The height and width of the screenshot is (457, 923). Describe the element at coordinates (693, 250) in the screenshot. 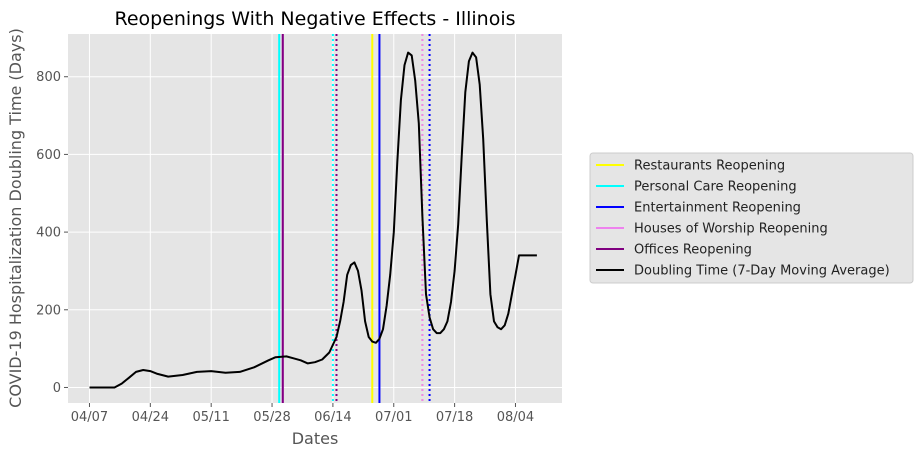

I see `legend-entry: Offices Reopening` at that location.